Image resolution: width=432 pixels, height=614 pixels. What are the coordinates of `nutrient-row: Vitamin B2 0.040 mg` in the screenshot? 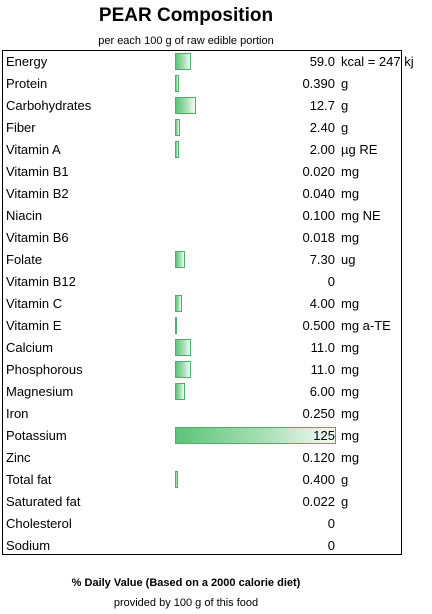 It's located at (202, 194).